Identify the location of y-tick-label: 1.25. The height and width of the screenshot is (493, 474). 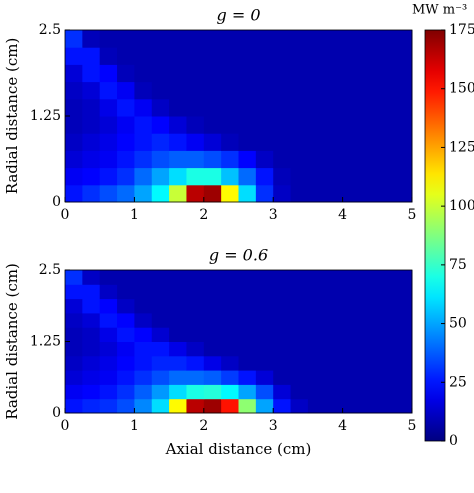
(45, 116).